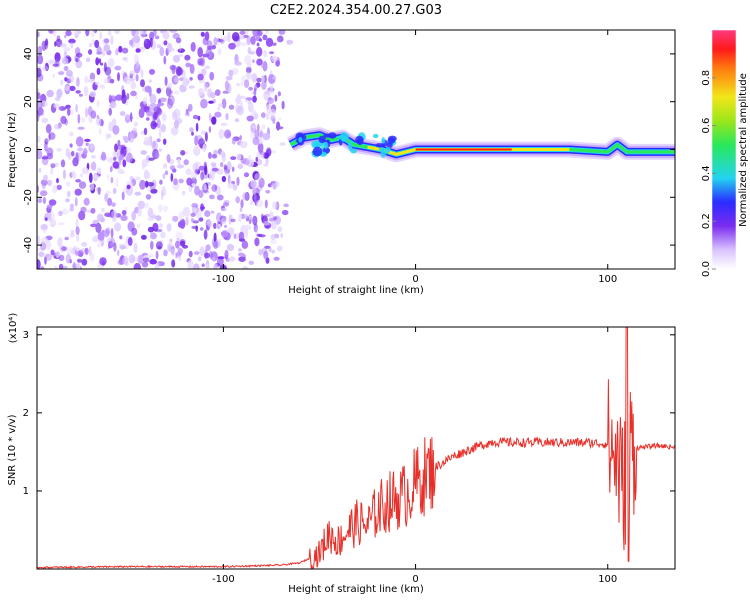  Describe the element at coordinates (28, 101) in the screenshot. I see `y-tick-label: 20` at that location.